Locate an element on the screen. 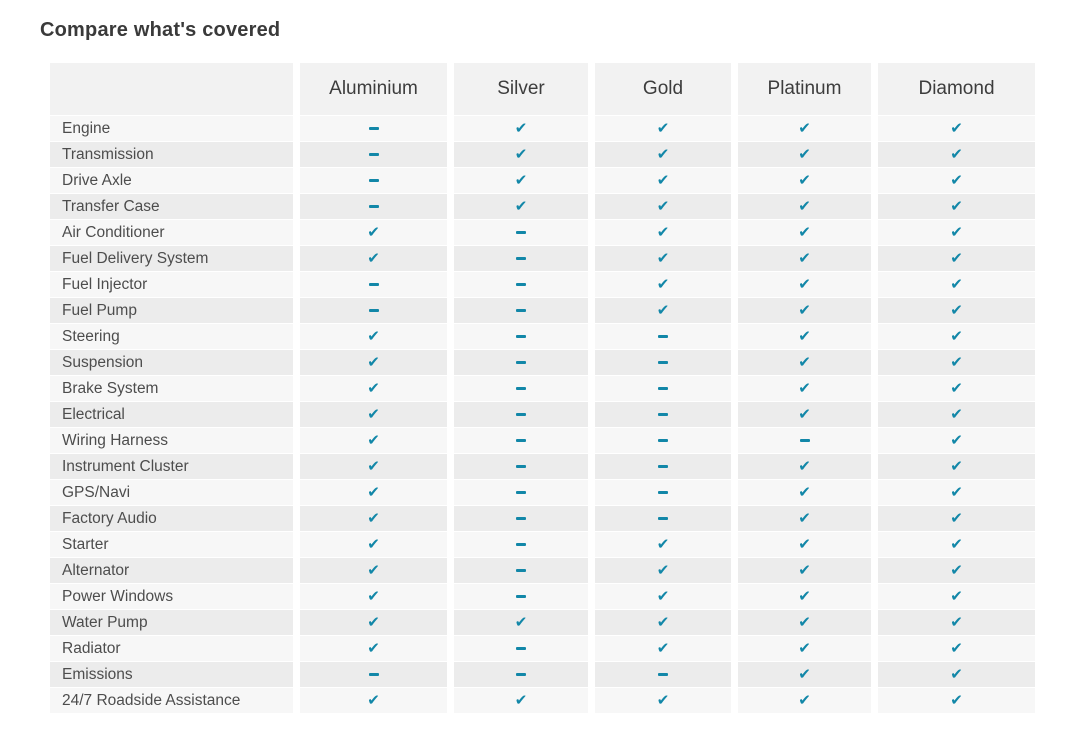  row-label: Fuel Pump is located at coordinates (171, 310).